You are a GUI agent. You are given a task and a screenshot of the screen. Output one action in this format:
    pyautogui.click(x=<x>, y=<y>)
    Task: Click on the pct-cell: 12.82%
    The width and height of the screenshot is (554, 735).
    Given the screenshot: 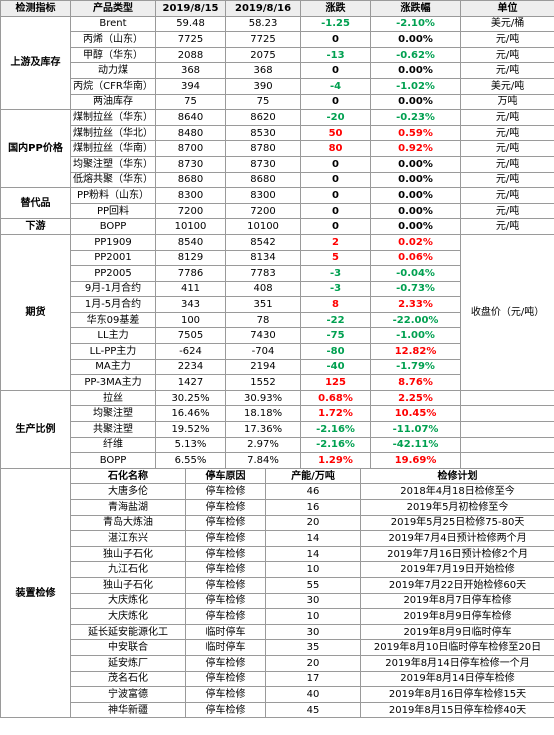 What is the action you would take?
    pyautogui.click(x=416, y=351)
    